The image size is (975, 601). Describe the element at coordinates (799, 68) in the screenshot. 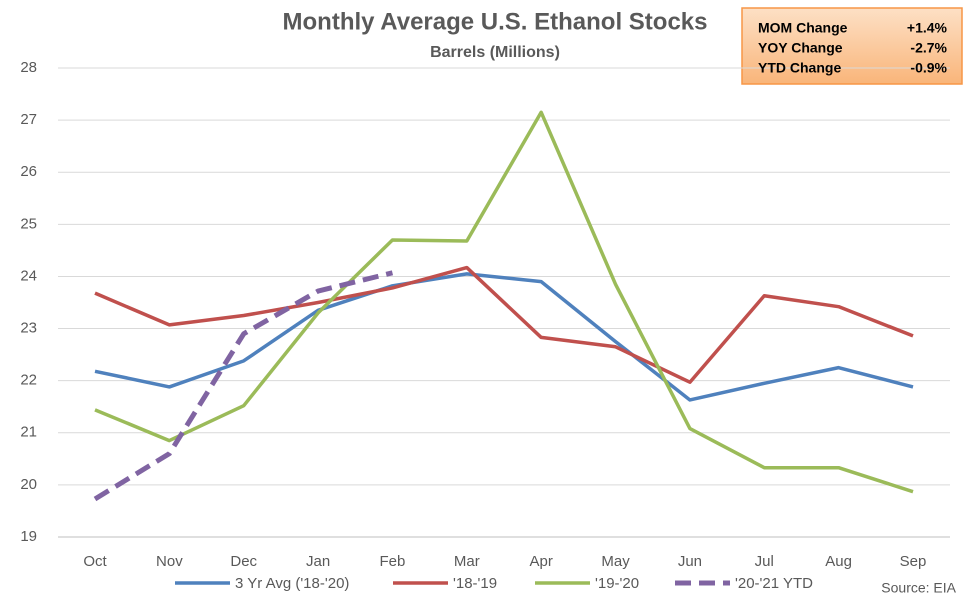

I see `summary-label: YTD Change` at that location.